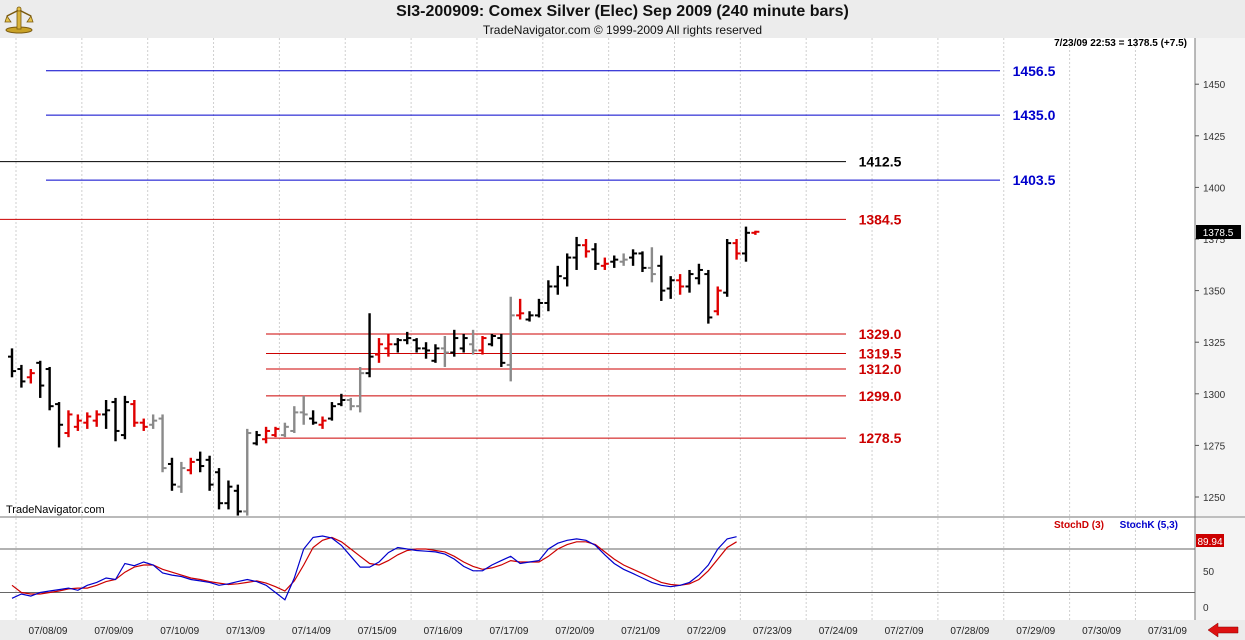  Describe the element at coordinates (1209, 542) in the screenshot. I see `stoch-value-label: 89.94` at that location.